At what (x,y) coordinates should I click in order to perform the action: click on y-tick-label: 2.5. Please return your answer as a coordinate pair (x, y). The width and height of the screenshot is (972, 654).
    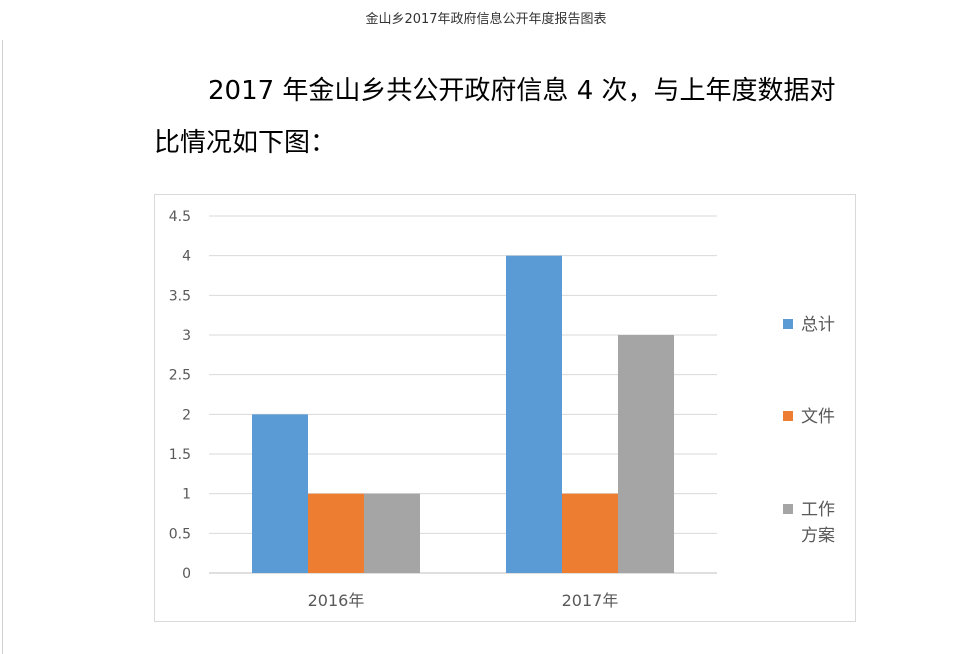
    Looking at the image, I should click on (180, 376).